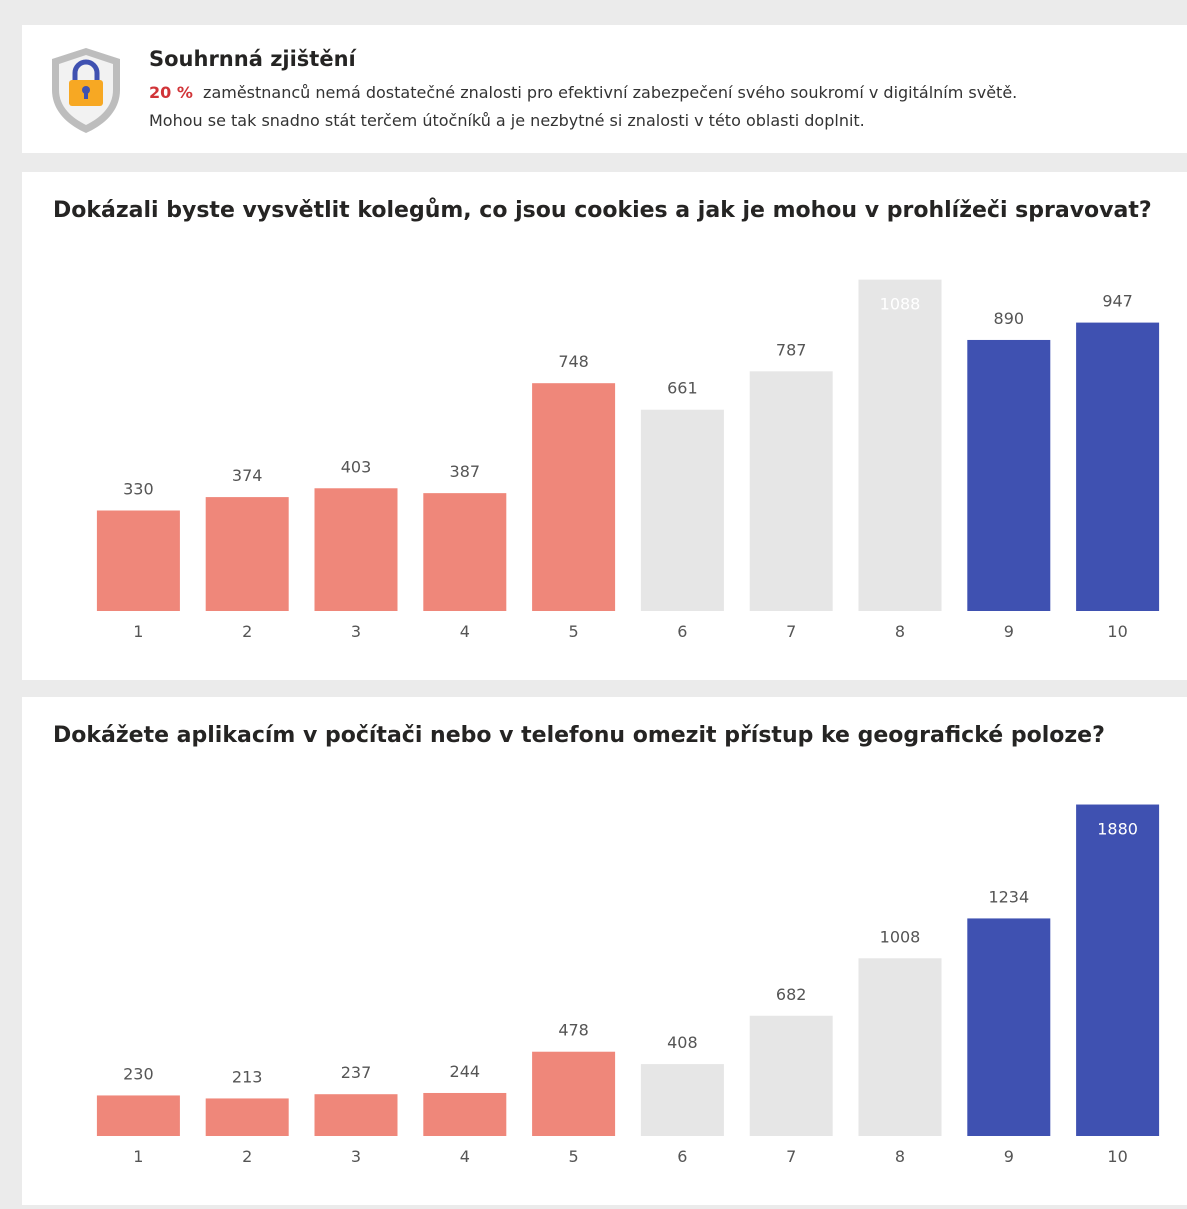 The image size is (1187, 1209). Describe the element at coordinates (791, 349) in the screenshot. I see `data-label: 787` at that location.